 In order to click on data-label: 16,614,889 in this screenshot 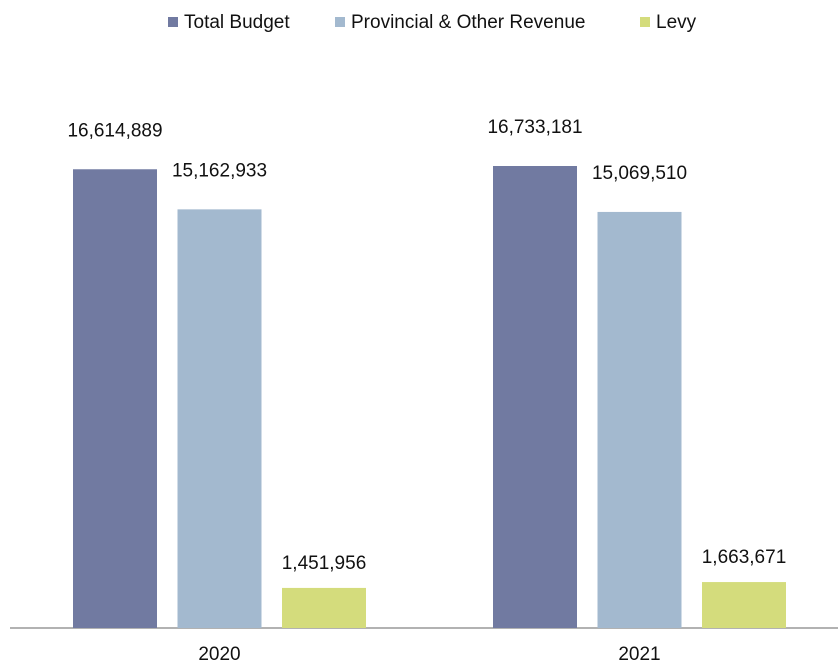, I will do `click(114, 130)`.